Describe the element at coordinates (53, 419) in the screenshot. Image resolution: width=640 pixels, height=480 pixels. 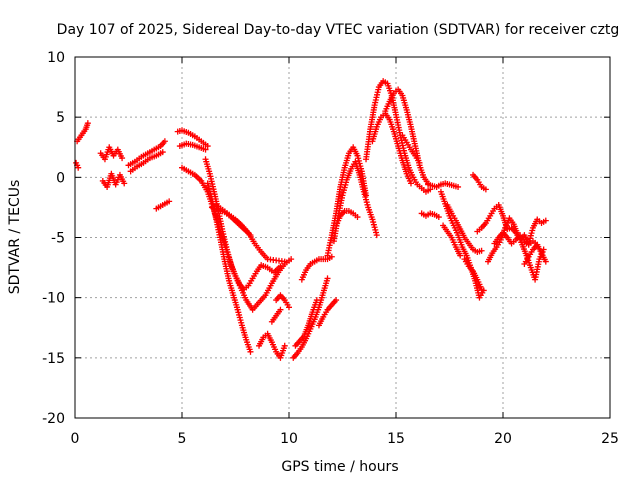
I see `y-tick-label: -20` at that location.